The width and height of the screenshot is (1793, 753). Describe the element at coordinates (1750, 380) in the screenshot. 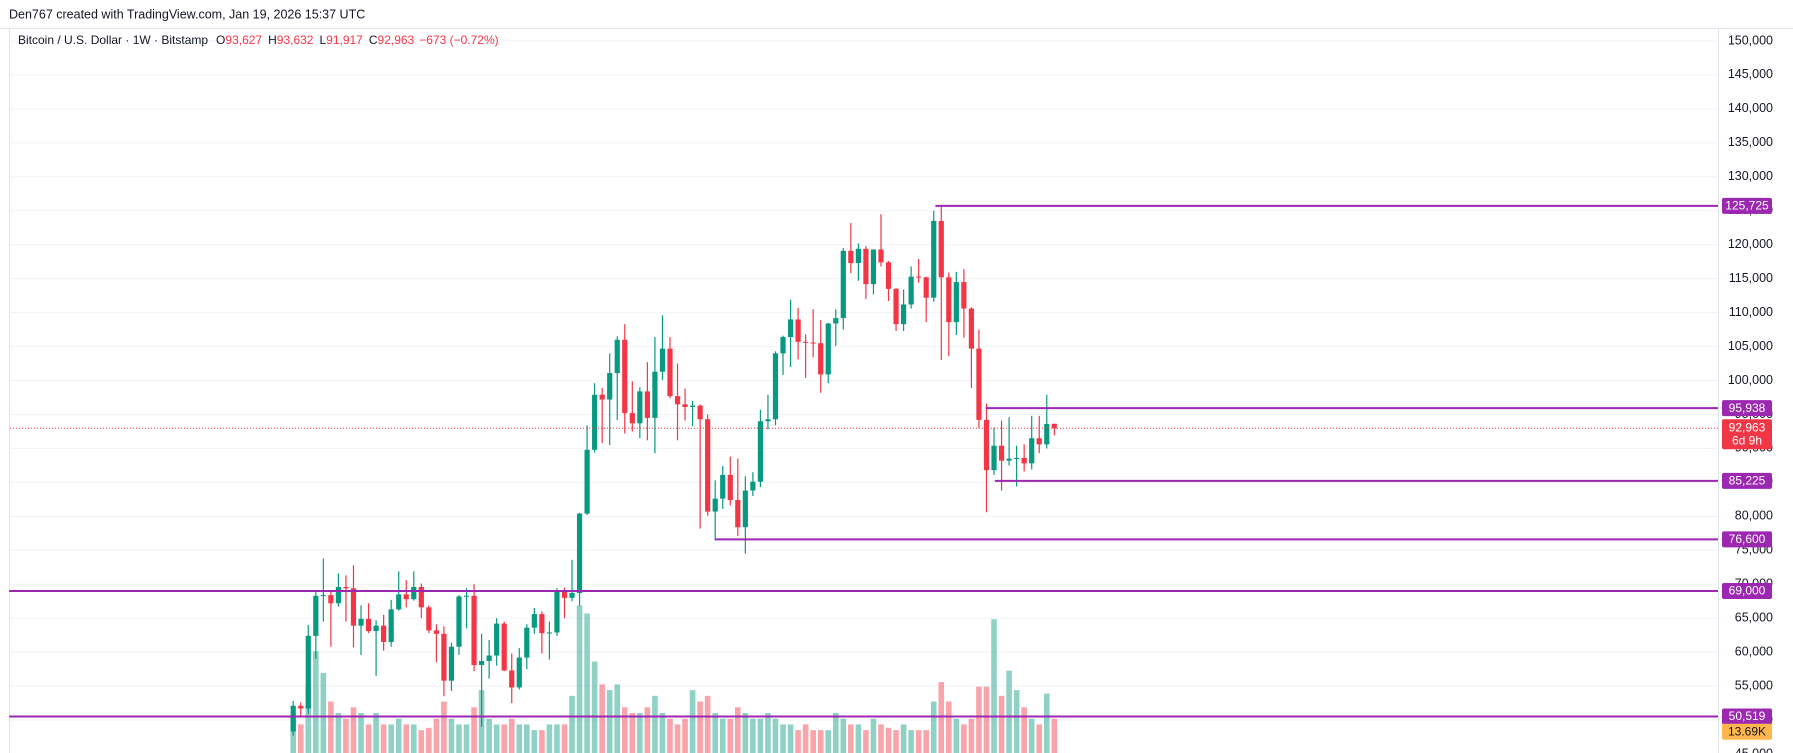

I see `y-tick-label: 100,000` at that location.